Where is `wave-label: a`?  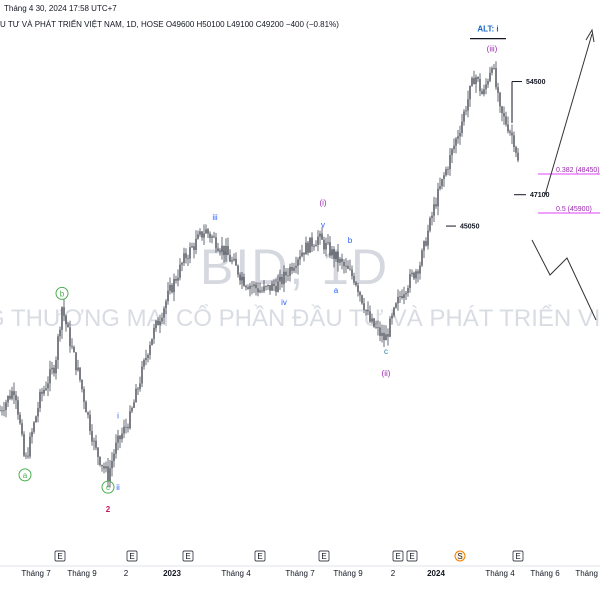 wave-label: a is located at coordinates (336, 290).